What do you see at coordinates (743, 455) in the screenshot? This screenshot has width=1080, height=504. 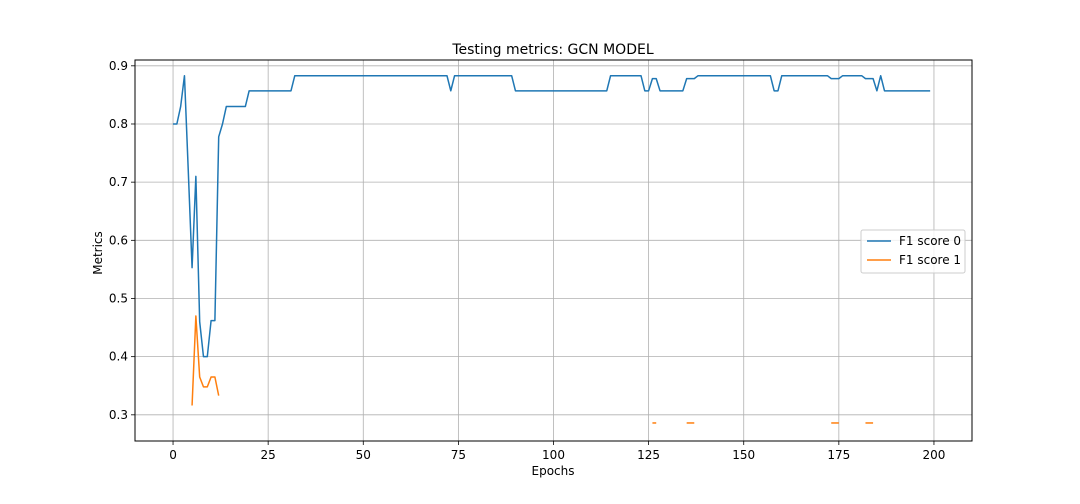 I see `x-tick-label: 150` at bounding box center [743, 455].